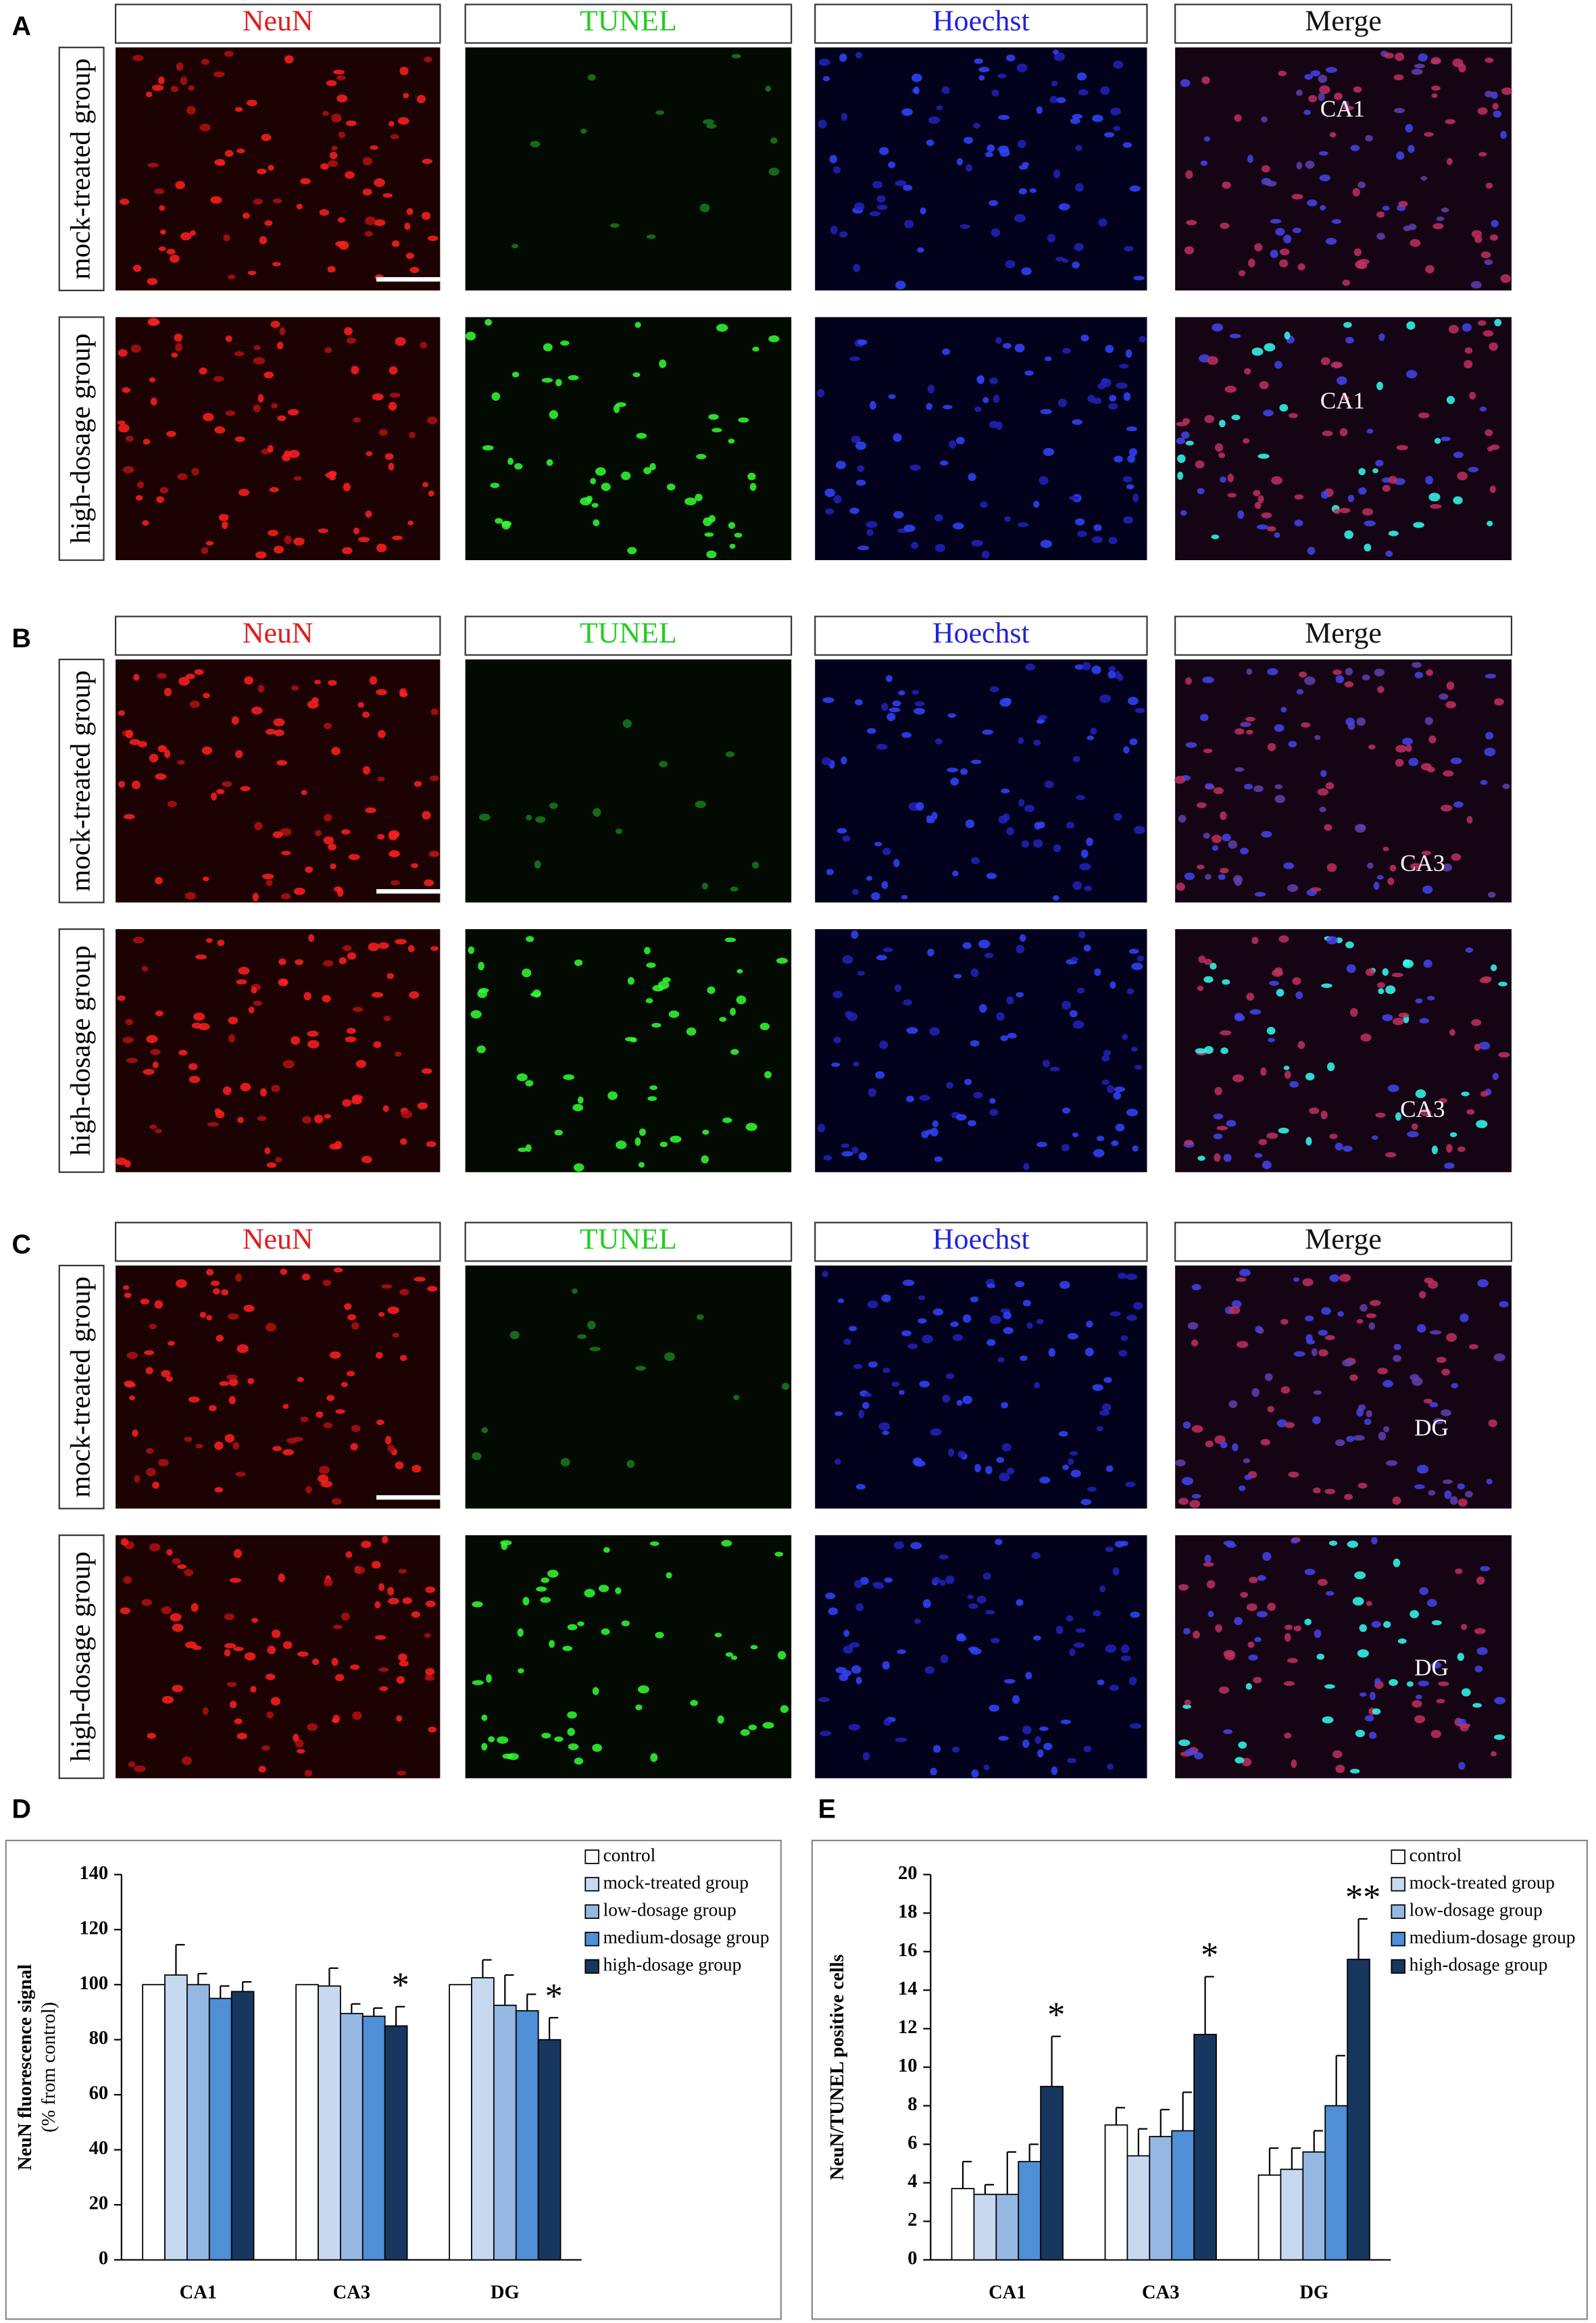  What do you see at coordinates (49, 2067) in the screenshot?
I see `y-axis-sublabel: (% from control)` at bounding box center [49, 2067].